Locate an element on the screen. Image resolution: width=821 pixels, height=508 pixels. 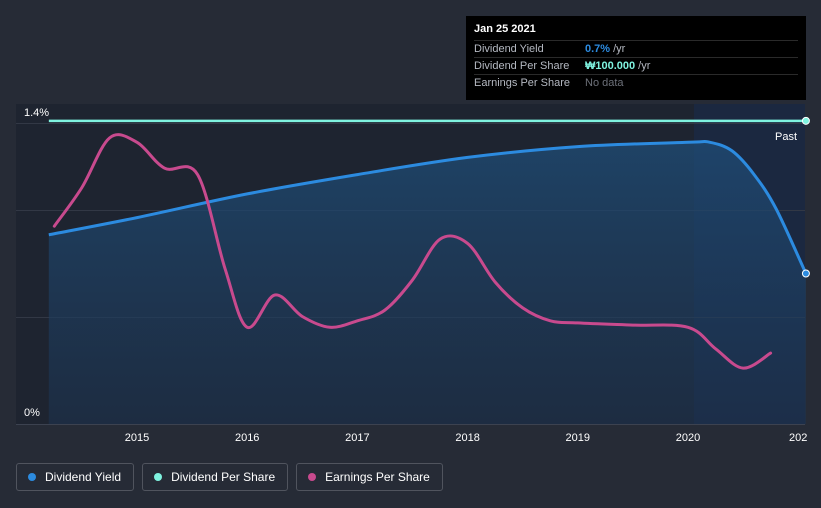
legend-item-earnings-per-share: Earnings Per Share is located at coordinates (369, 477).